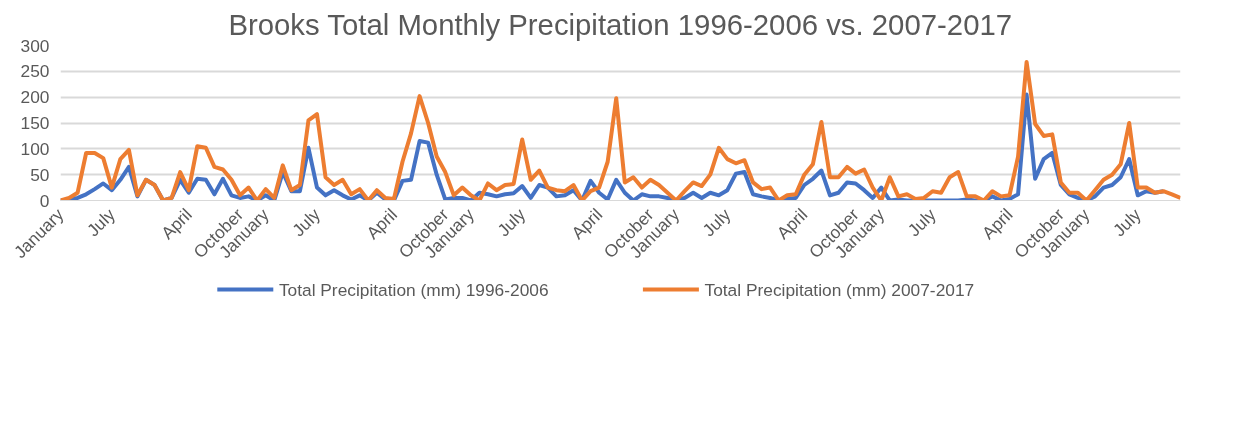  What do you see at coordinates (35, 45) in the screenshot?
I see `y-tick-label: 300` at bounding box center [35, 45].